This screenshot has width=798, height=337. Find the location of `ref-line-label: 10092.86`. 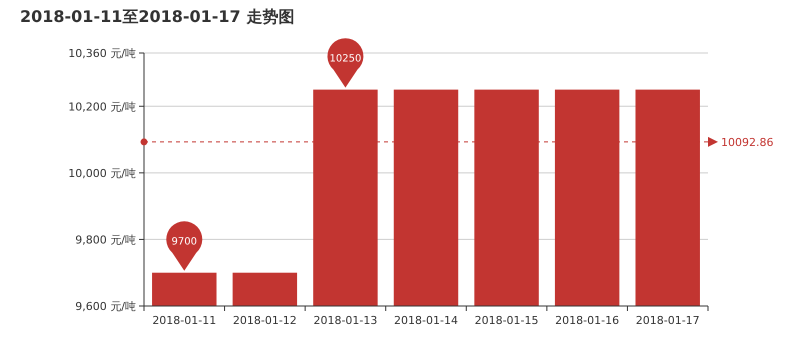

ref-line-label: 10092.86 is located at coordinates (747, 142).